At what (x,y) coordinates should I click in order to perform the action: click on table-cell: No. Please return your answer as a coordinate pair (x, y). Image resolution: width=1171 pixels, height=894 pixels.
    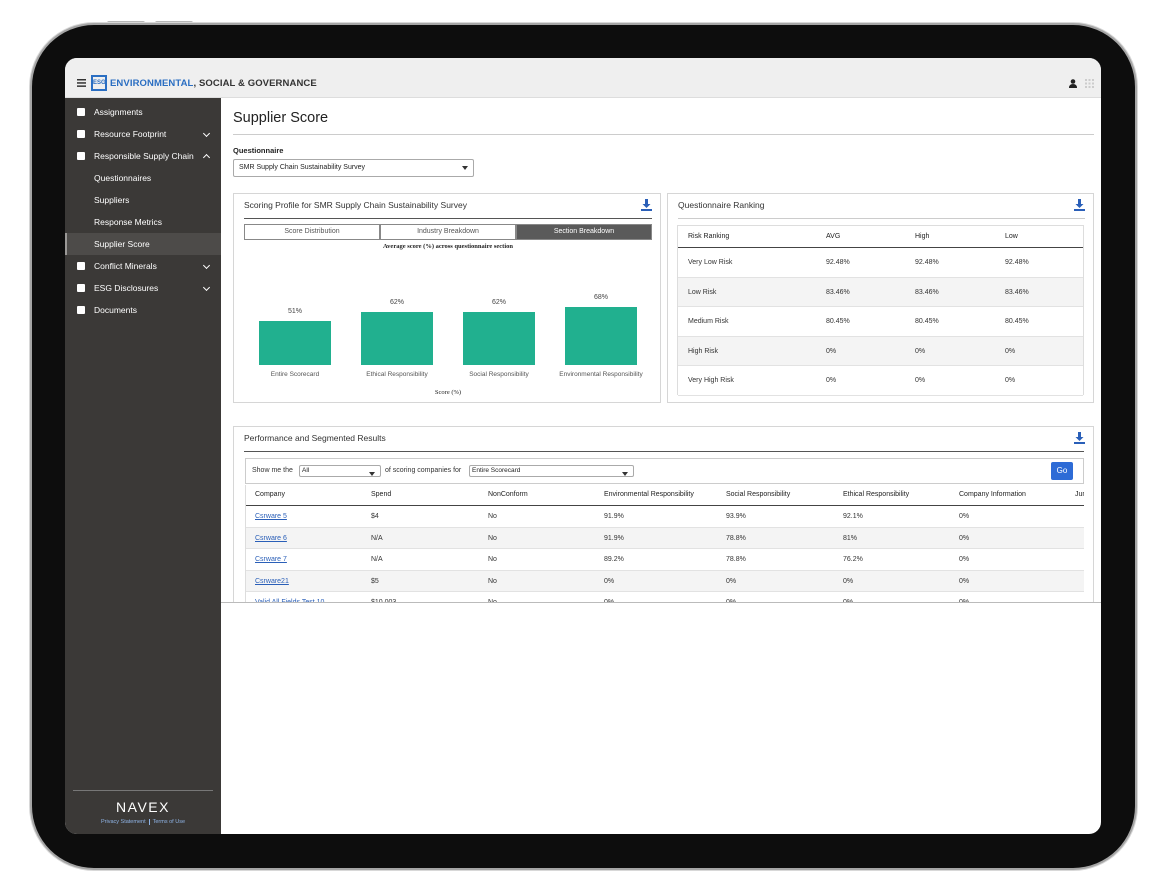
    Looking at the image, I should click on (492, 601).